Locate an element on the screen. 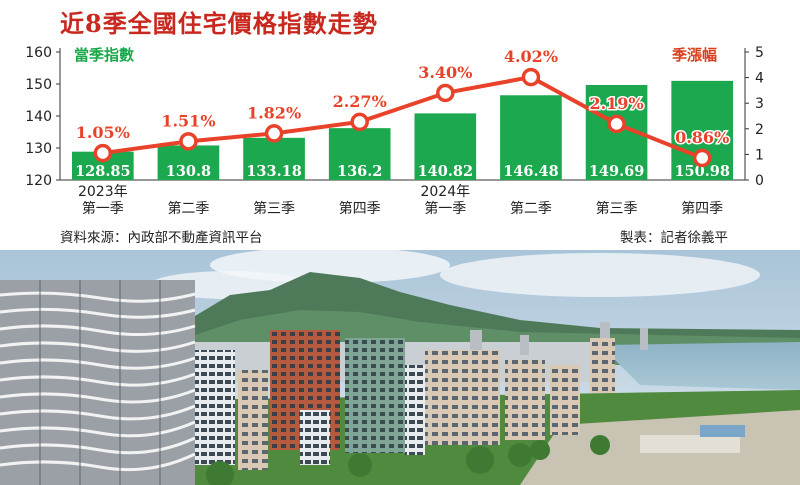  growth-value-label: 0.86% is located at coordinates (702, 137).